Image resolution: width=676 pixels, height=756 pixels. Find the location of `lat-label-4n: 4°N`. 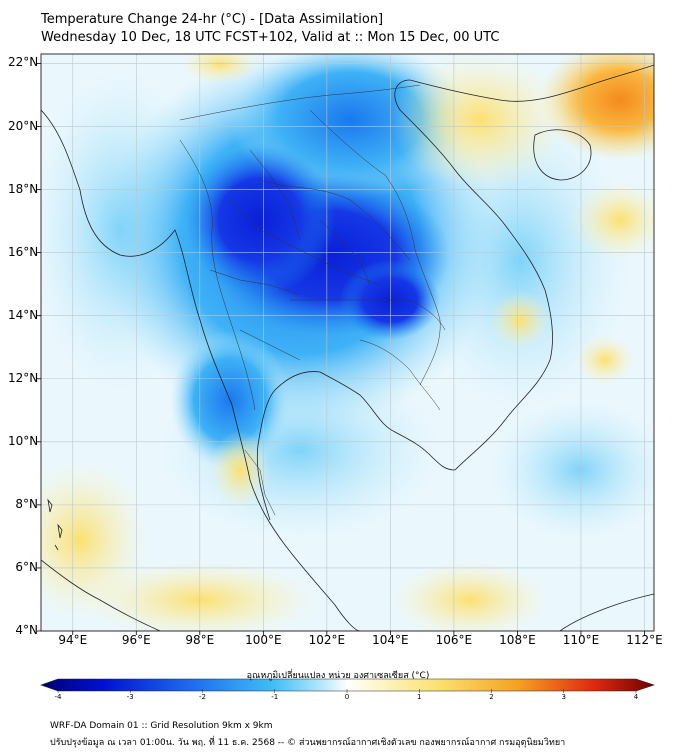

lat-label-4n: 4°N is located at coordinates (26, 630).